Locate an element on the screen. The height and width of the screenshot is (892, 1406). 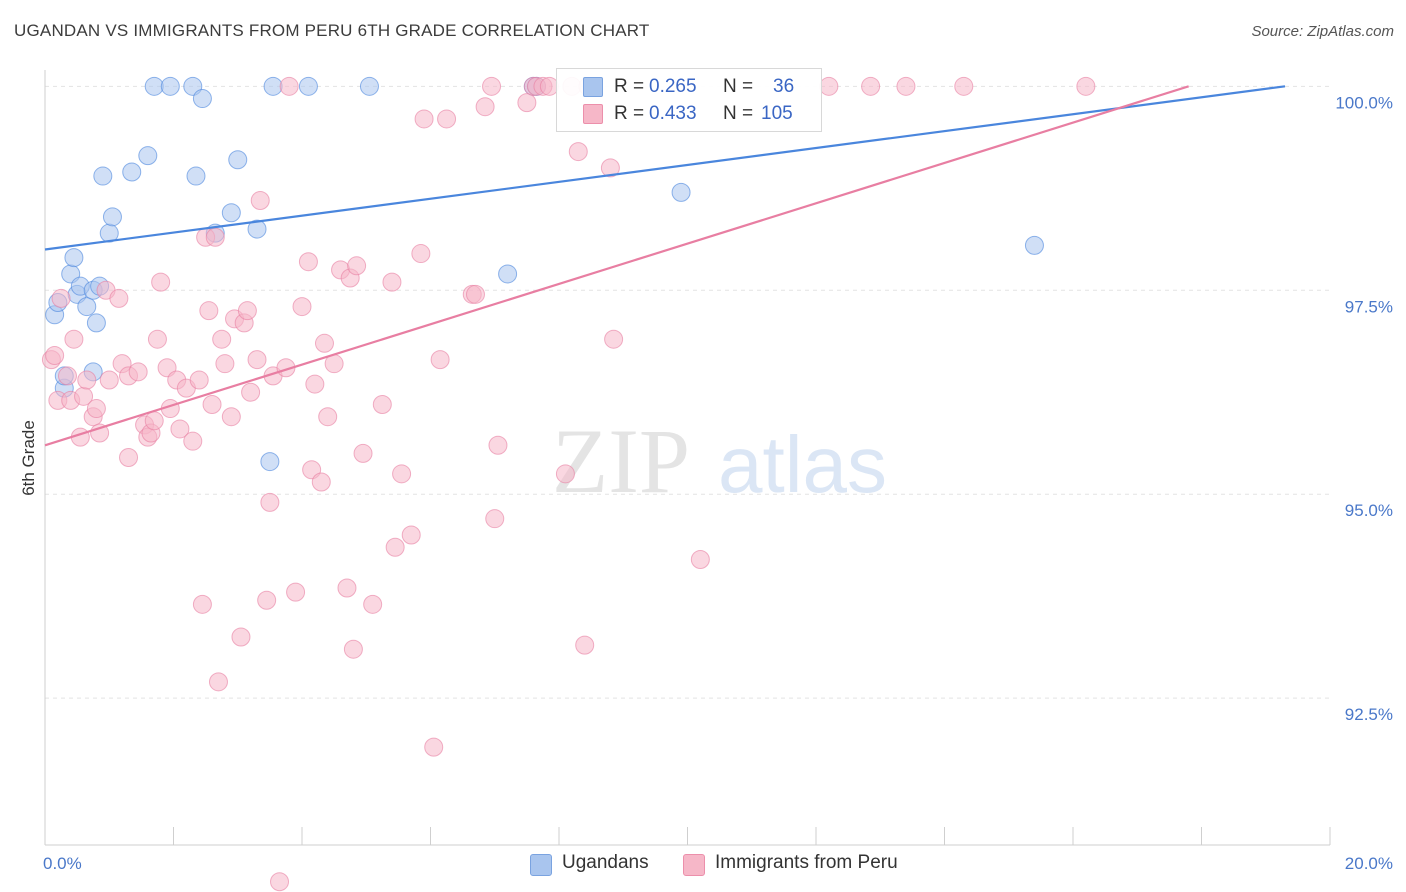
series-legend: Ugandans Immigrants from Peru is located at coordinates (703, 865).